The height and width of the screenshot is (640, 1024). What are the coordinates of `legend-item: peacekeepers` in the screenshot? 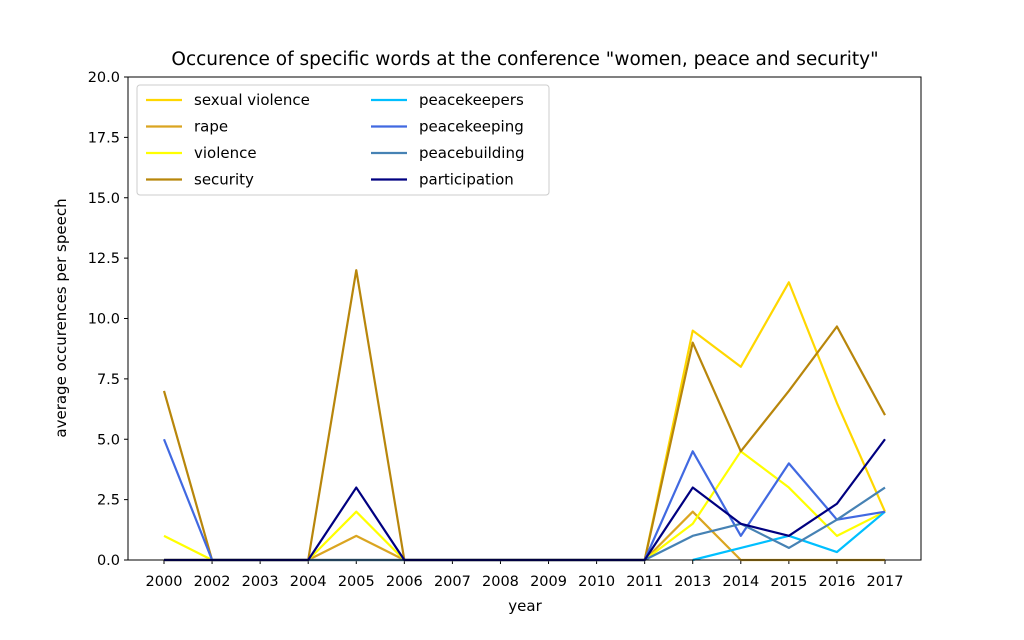 It's located at (447, 100).